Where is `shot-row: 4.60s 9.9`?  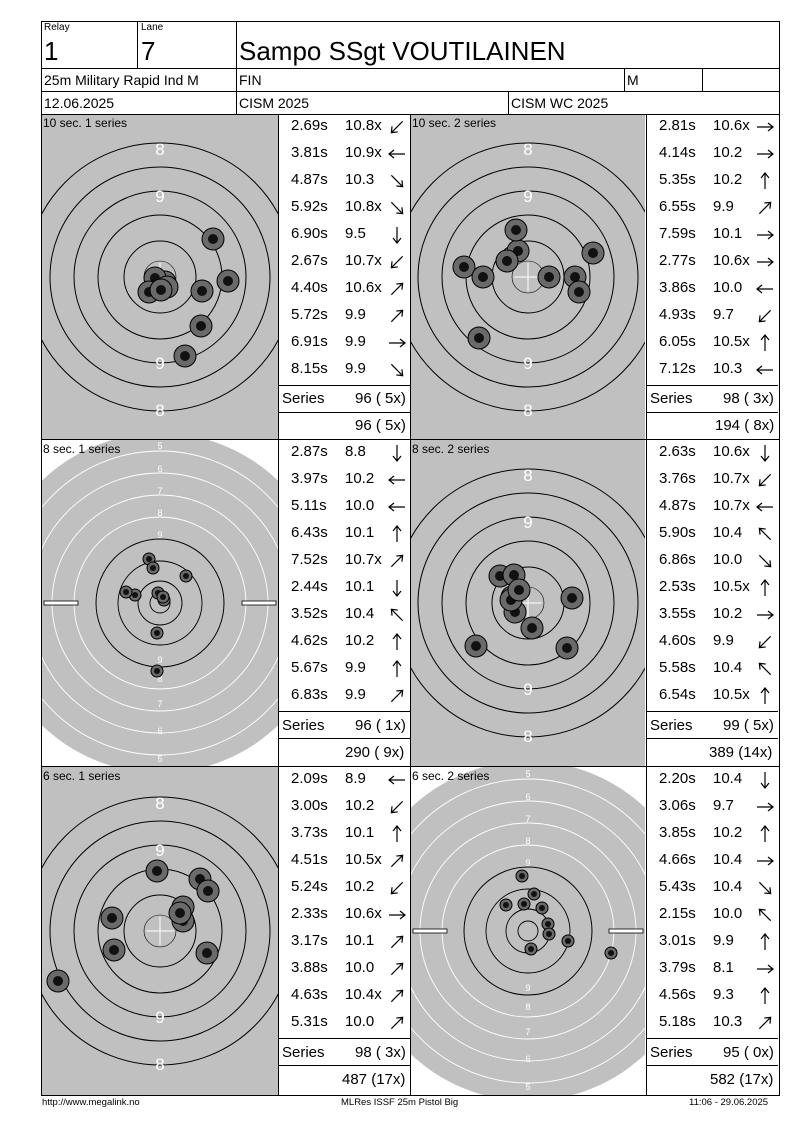
shot-row: 4.60s 9.9 is located at coordinates (713, 642).